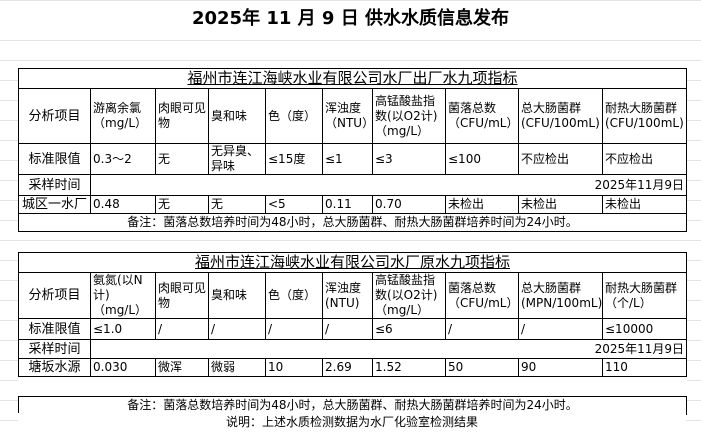 The height and width of the screenshot is (440, 701). Describe the element at coordinates (560, 367) in the screenshot. I see `cell: 90` at that location.